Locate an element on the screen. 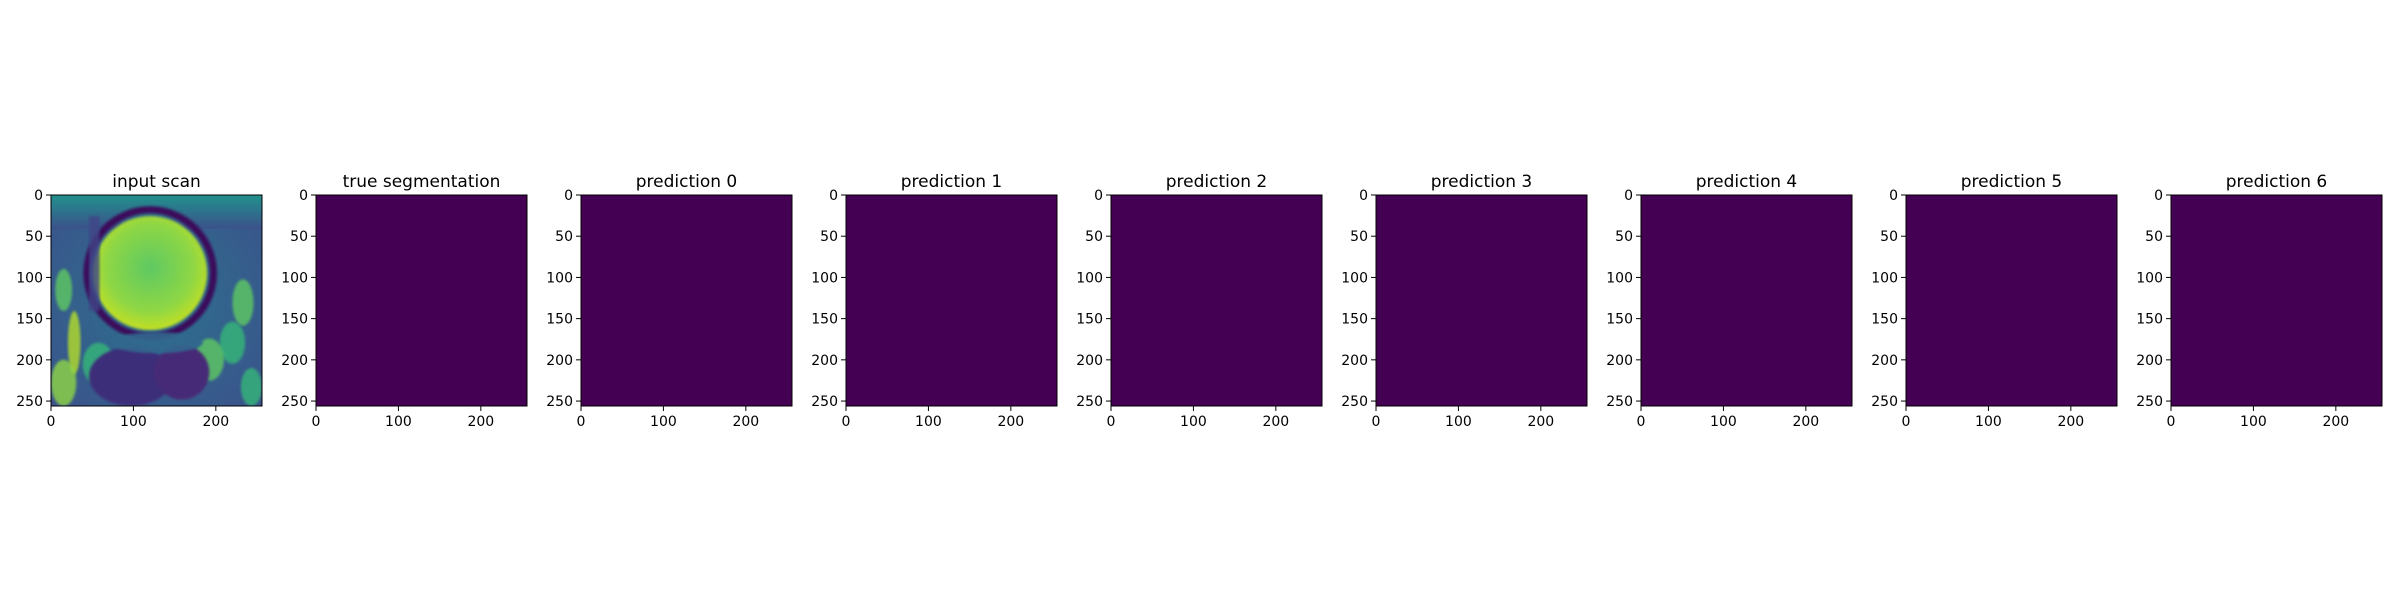 The width and height of the screenshot is (2400, 600). panel-title: true segmentation is located at coordinates (422, 182).